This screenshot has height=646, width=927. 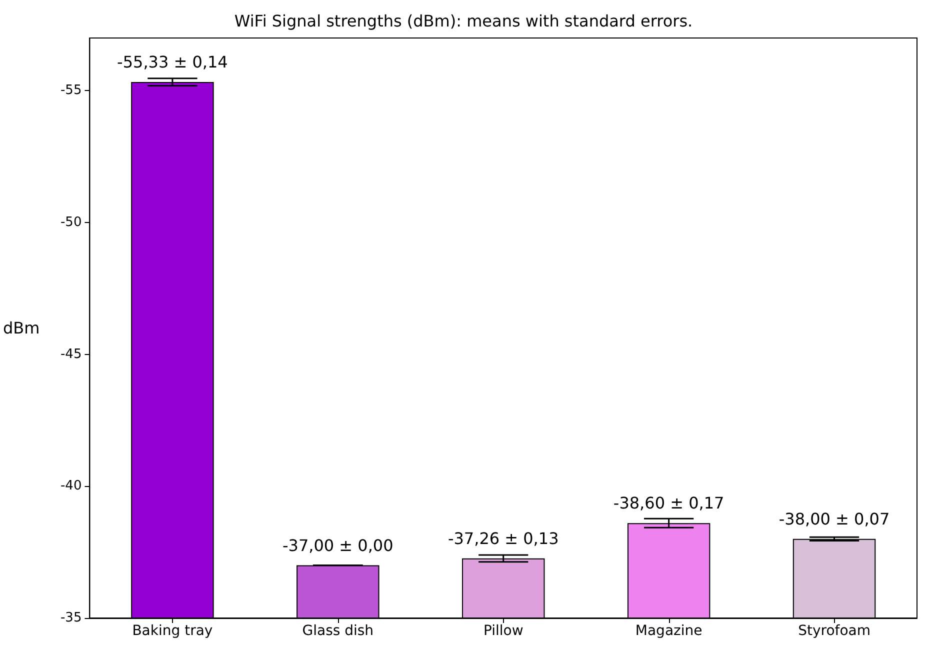 What do you see at coordinates (71, 222) in the screenshot?
I see `y-tick-label: -50` at bounding box center [71, 222].